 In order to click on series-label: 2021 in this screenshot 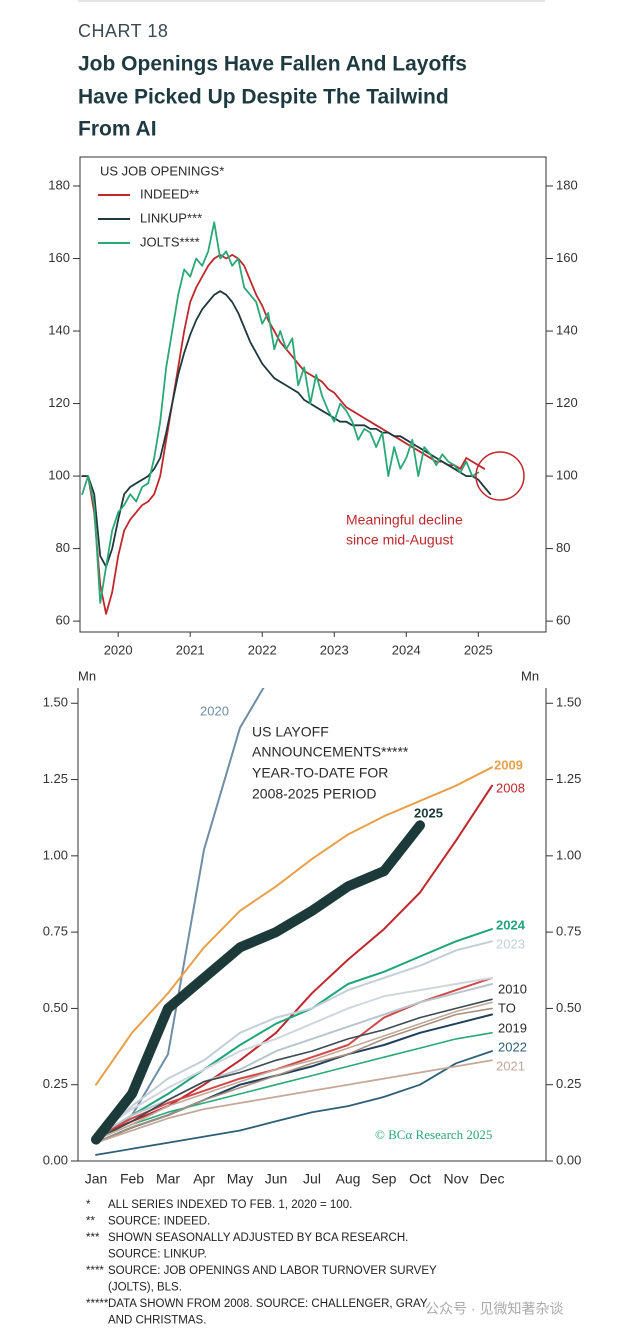, I will do `click(510, 1065)`.